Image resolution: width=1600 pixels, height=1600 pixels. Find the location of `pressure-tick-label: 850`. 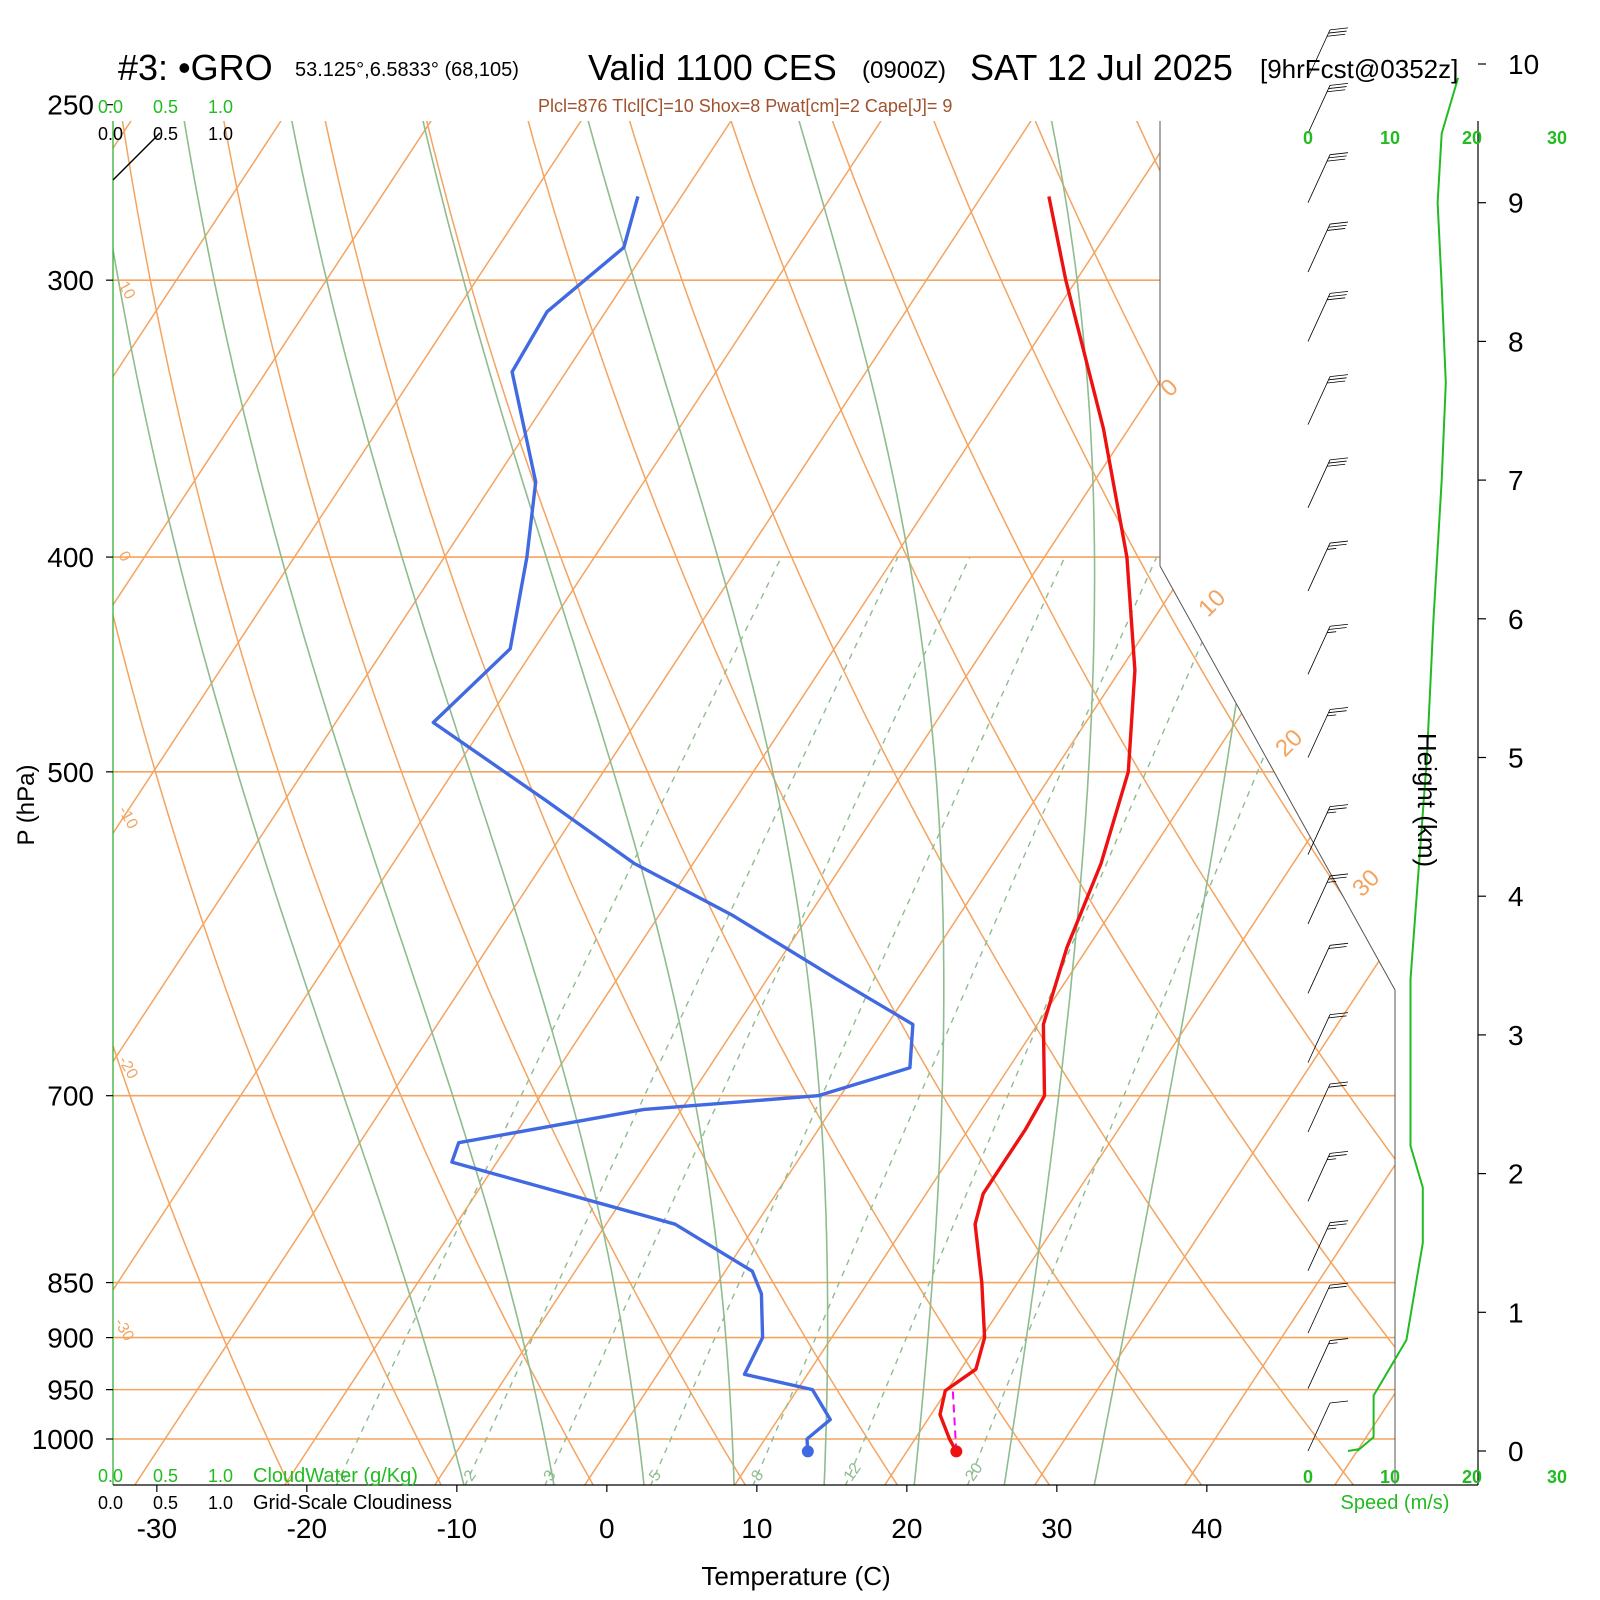

pressure-tick-label: 850 is located at coordinates (70, 1283).